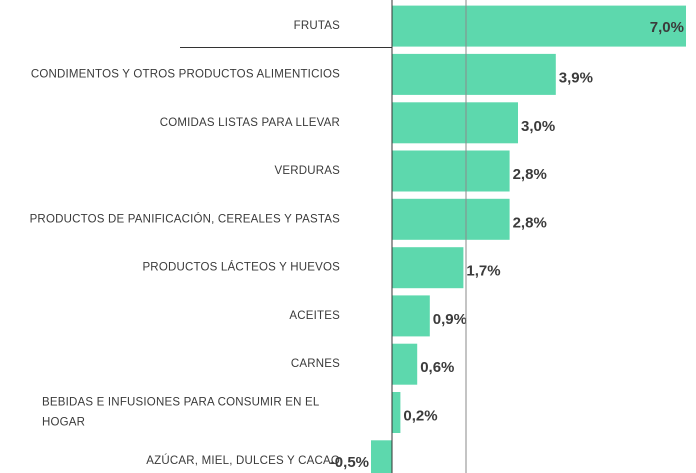 This screenshot has width=696, height=473. What do you see at coordinates (420, 415) in the screenshot?
I see `value-label: 0,2%` at bounding box center [420, 415].